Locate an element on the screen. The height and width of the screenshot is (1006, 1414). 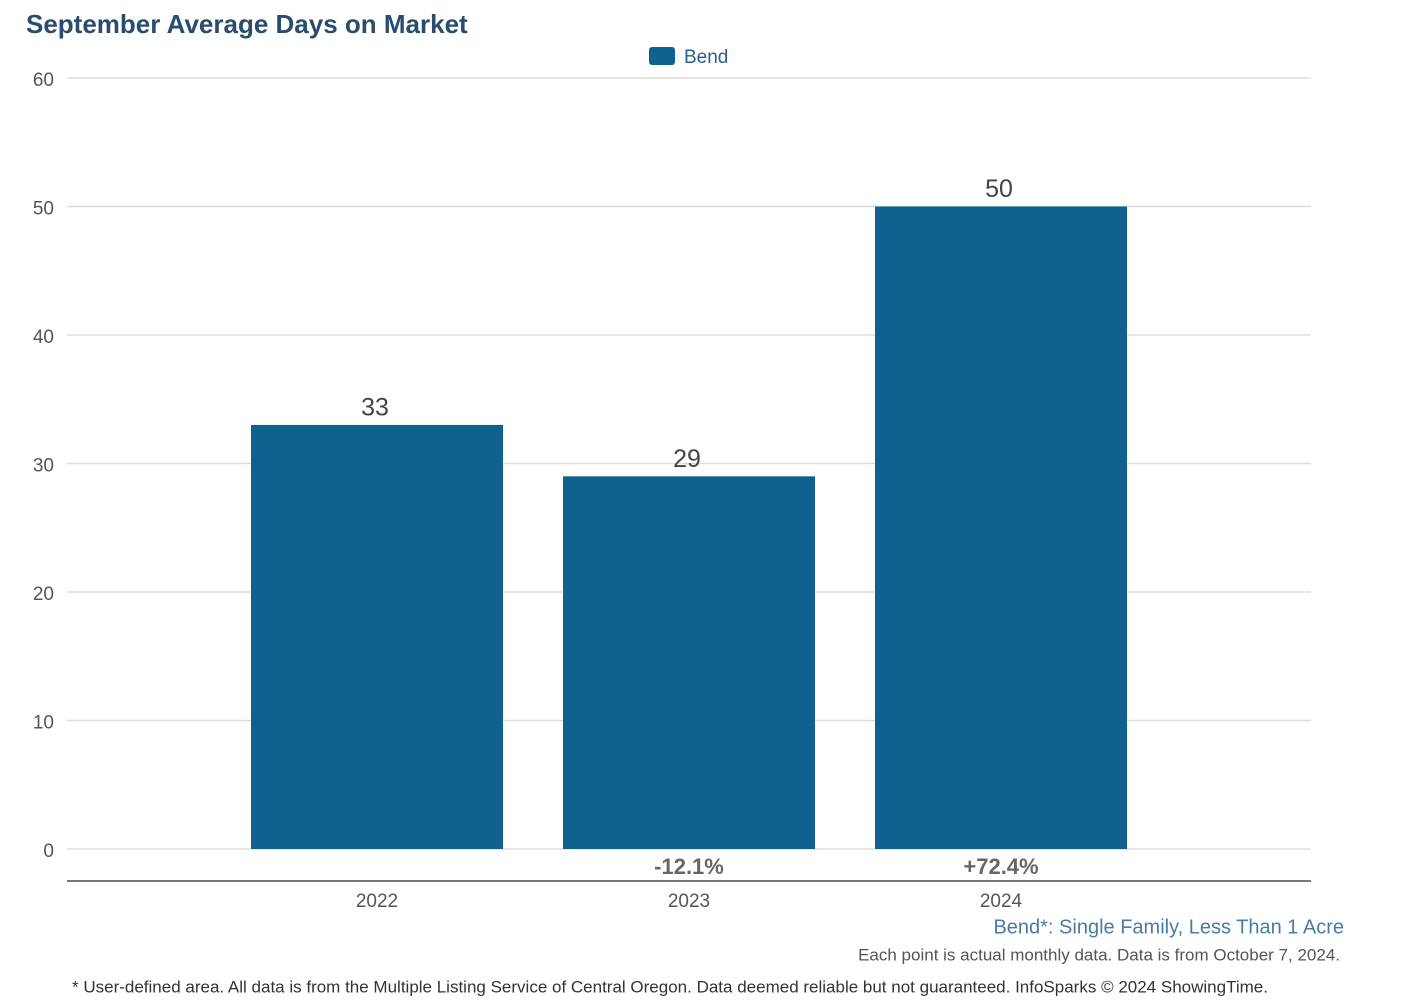
value-label: 29 is located at coordinates (687, 459).